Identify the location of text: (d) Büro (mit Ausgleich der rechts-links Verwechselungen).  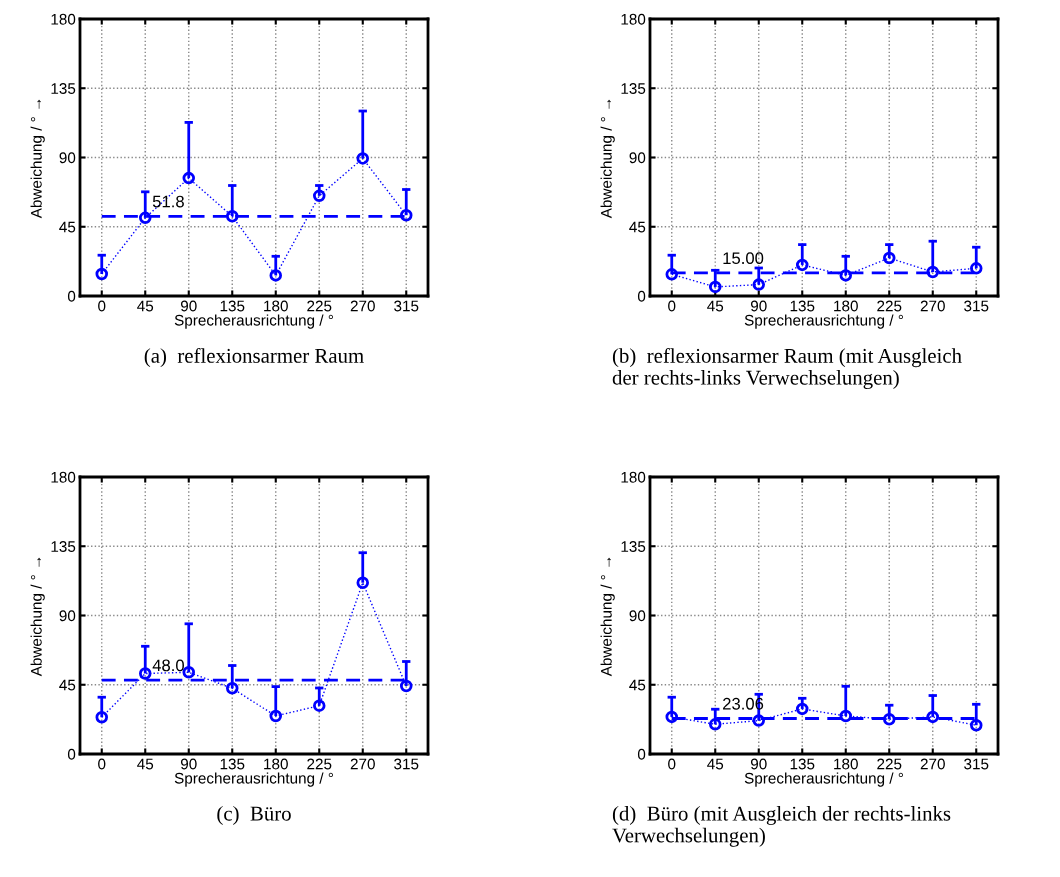
(781, 826).